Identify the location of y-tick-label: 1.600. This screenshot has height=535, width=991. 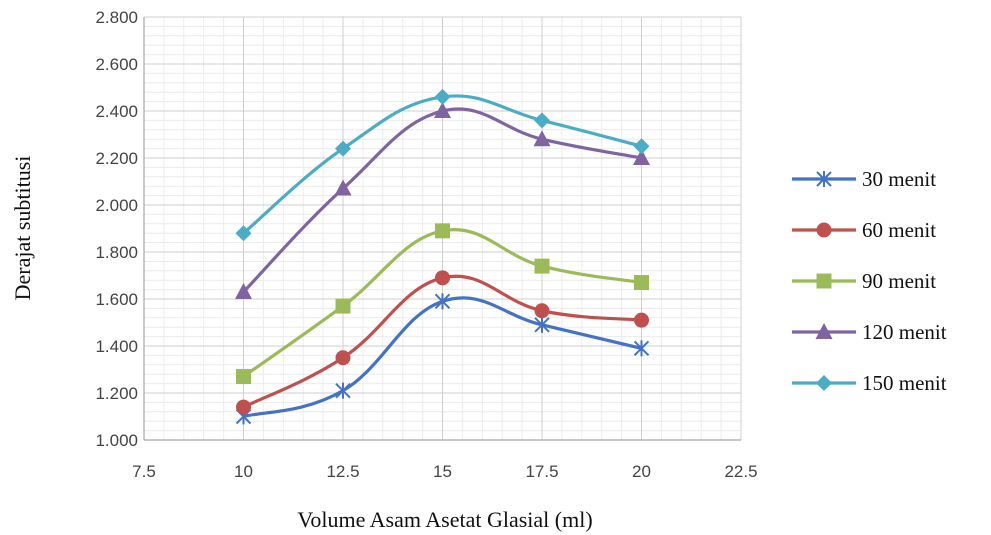
(116, 299).